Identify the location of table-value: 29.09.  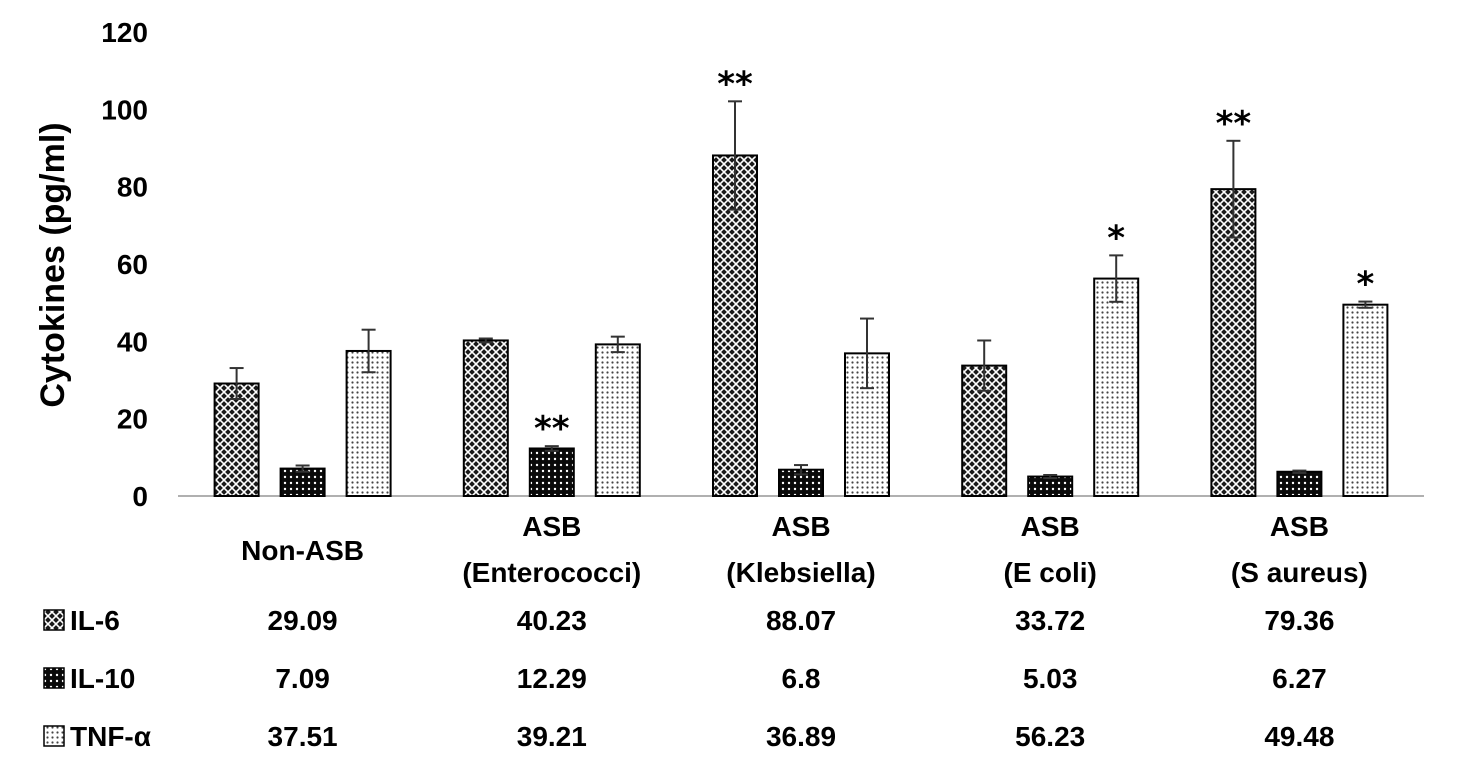
(303, 620).